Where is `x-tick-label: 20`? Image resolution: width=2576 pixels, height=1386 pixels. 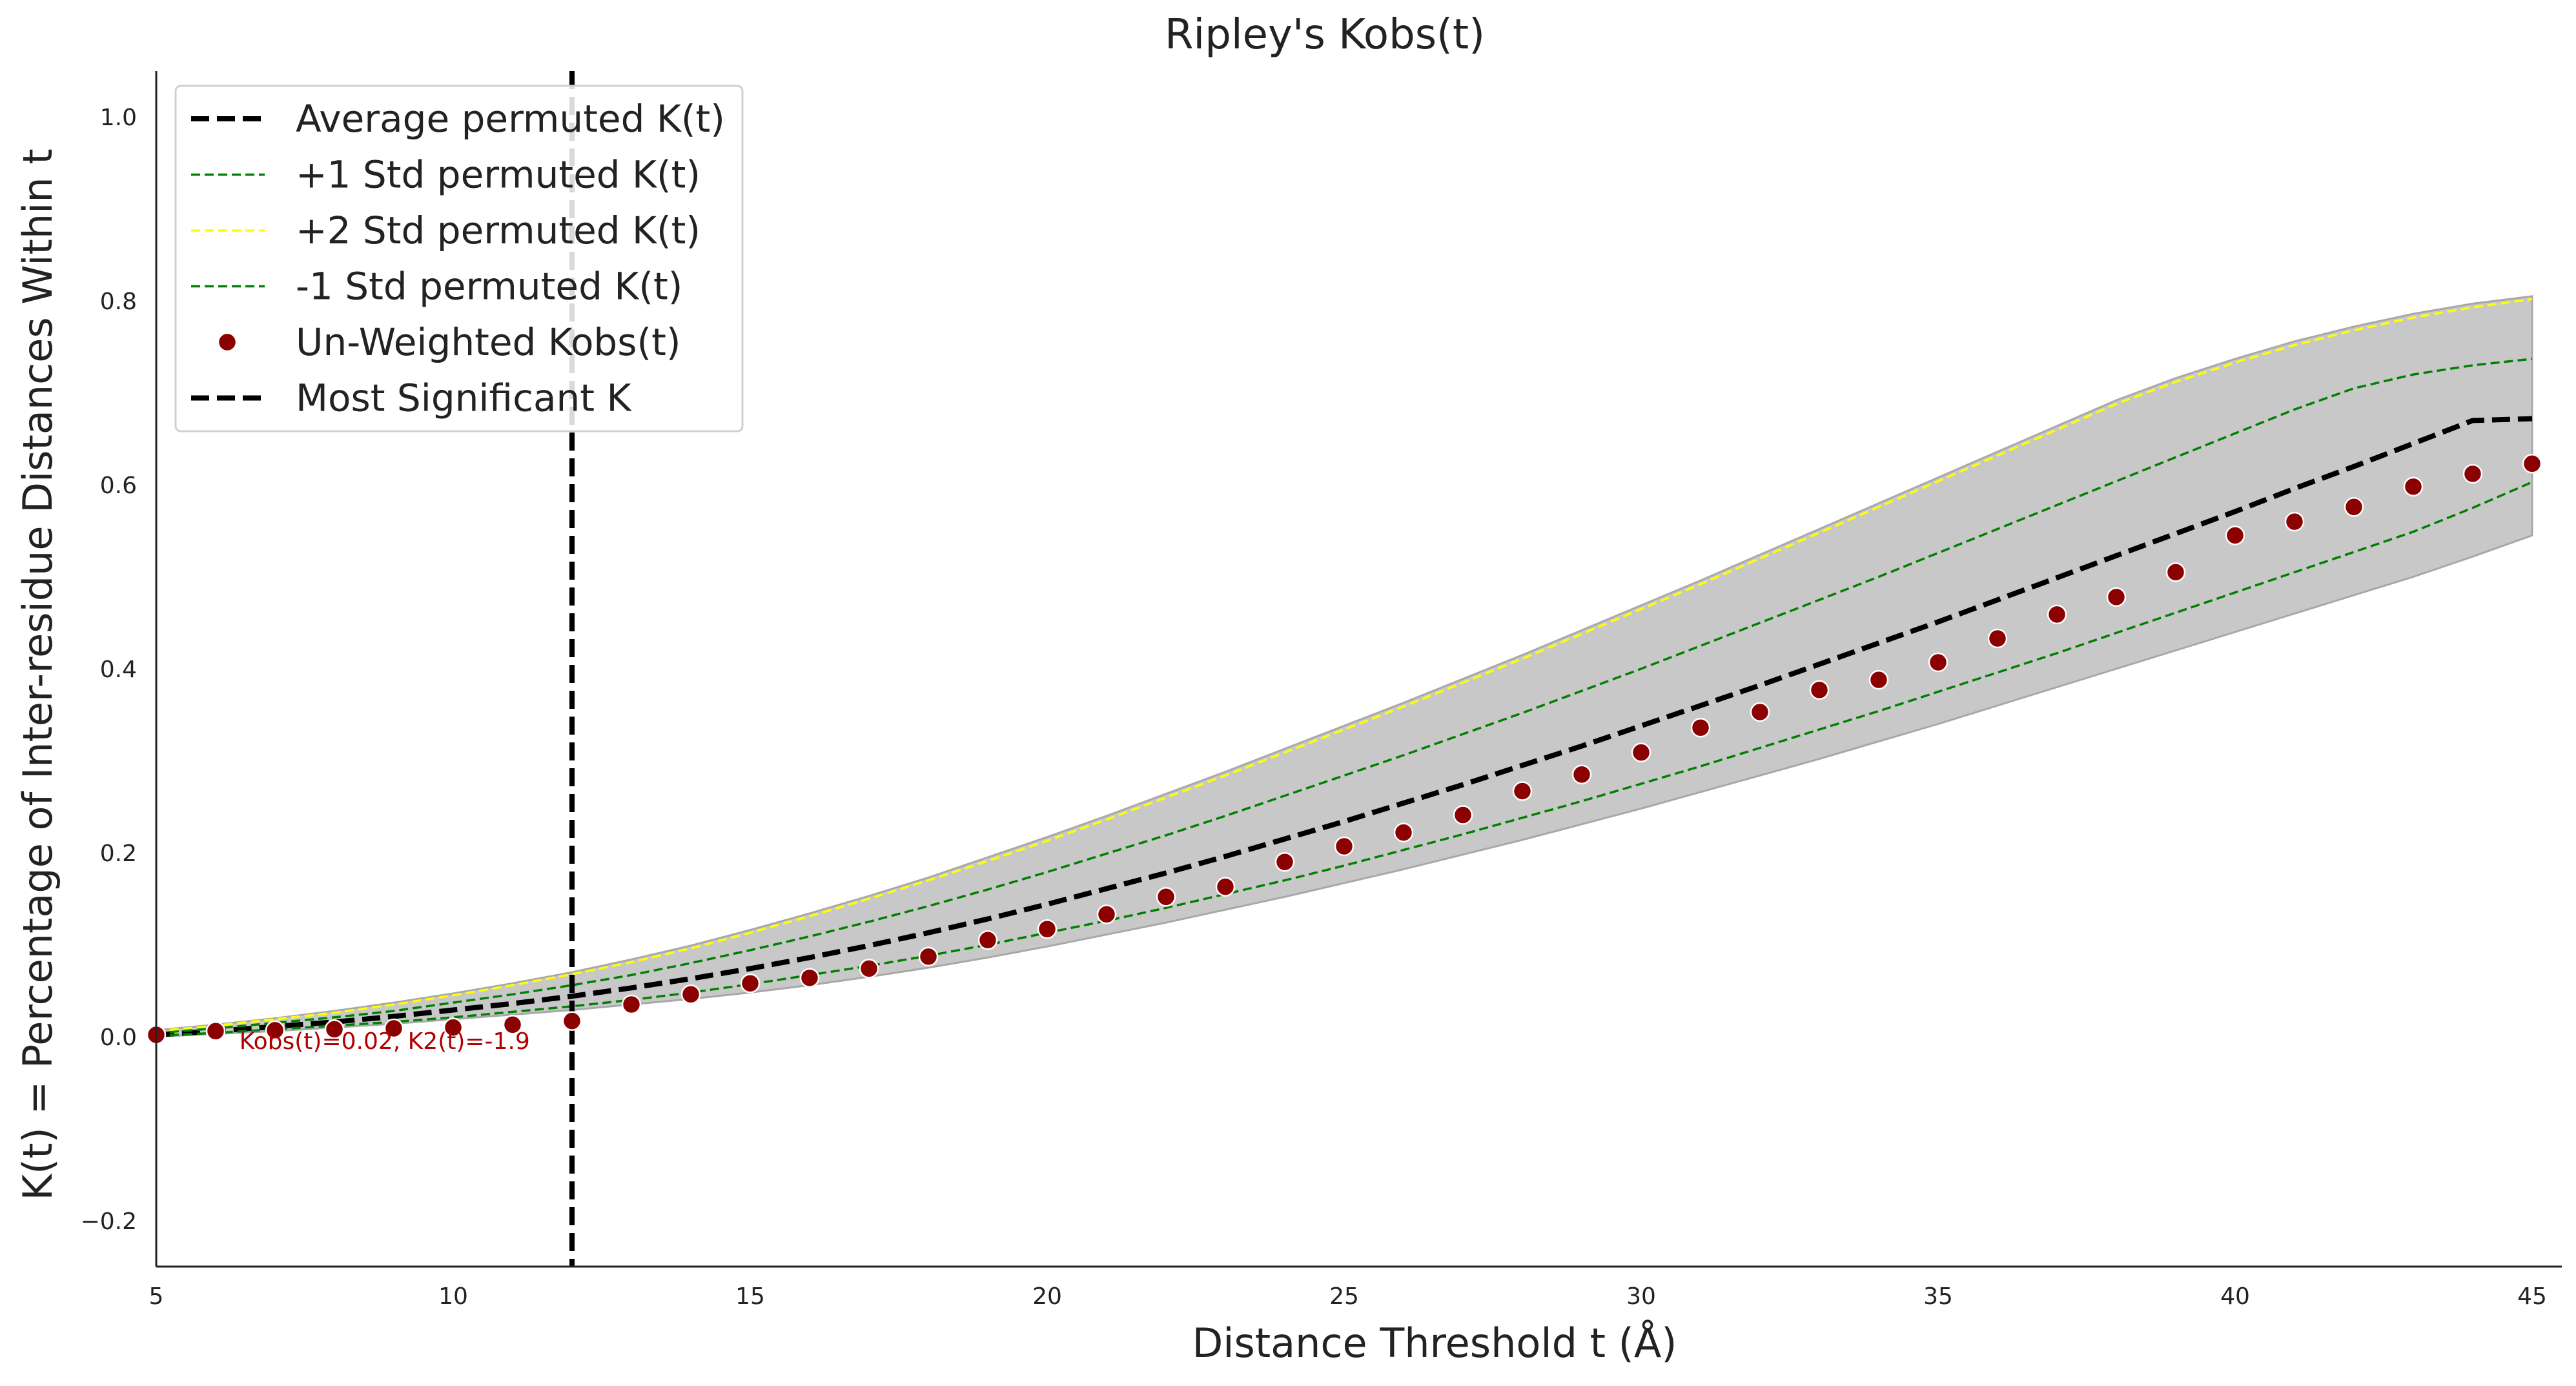 x-tick-label: 20 is located at coordinates (1047, 1296).